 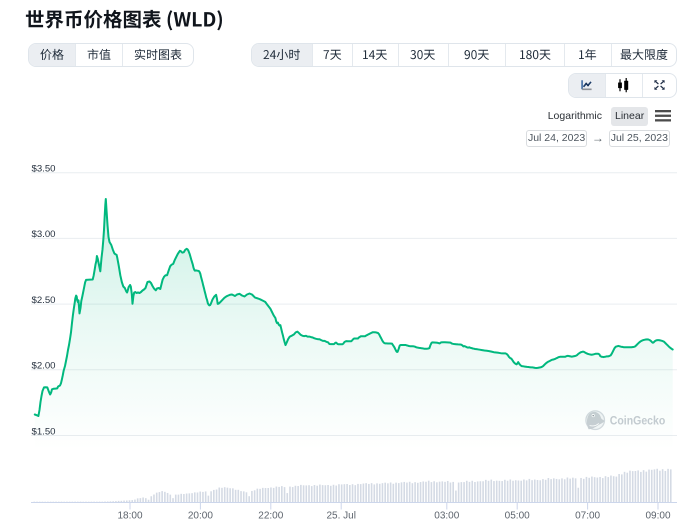 I want to click on svg-text: $3.00, so click(x=43, y=234).